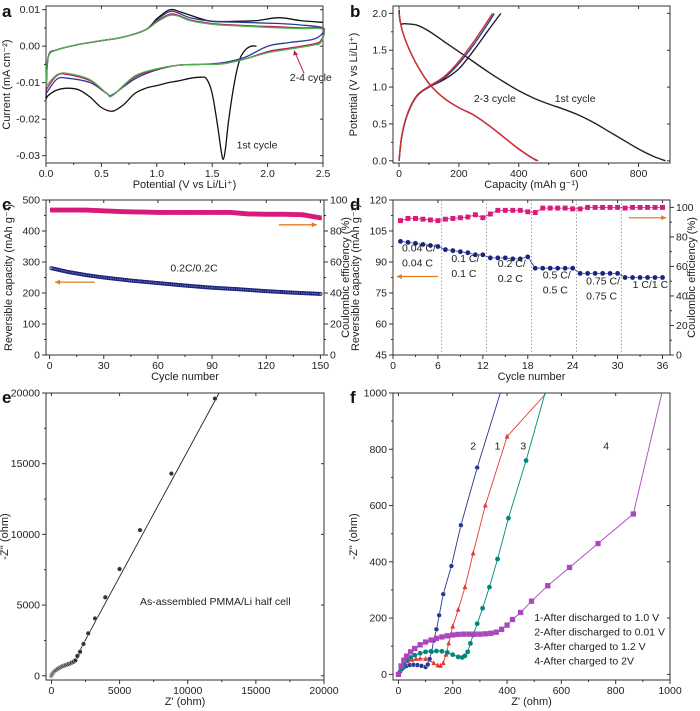  What do you see at coordinates (473, 446) in the screenshot?
I see `curve-label: 2` at bounding box center [473, 446].